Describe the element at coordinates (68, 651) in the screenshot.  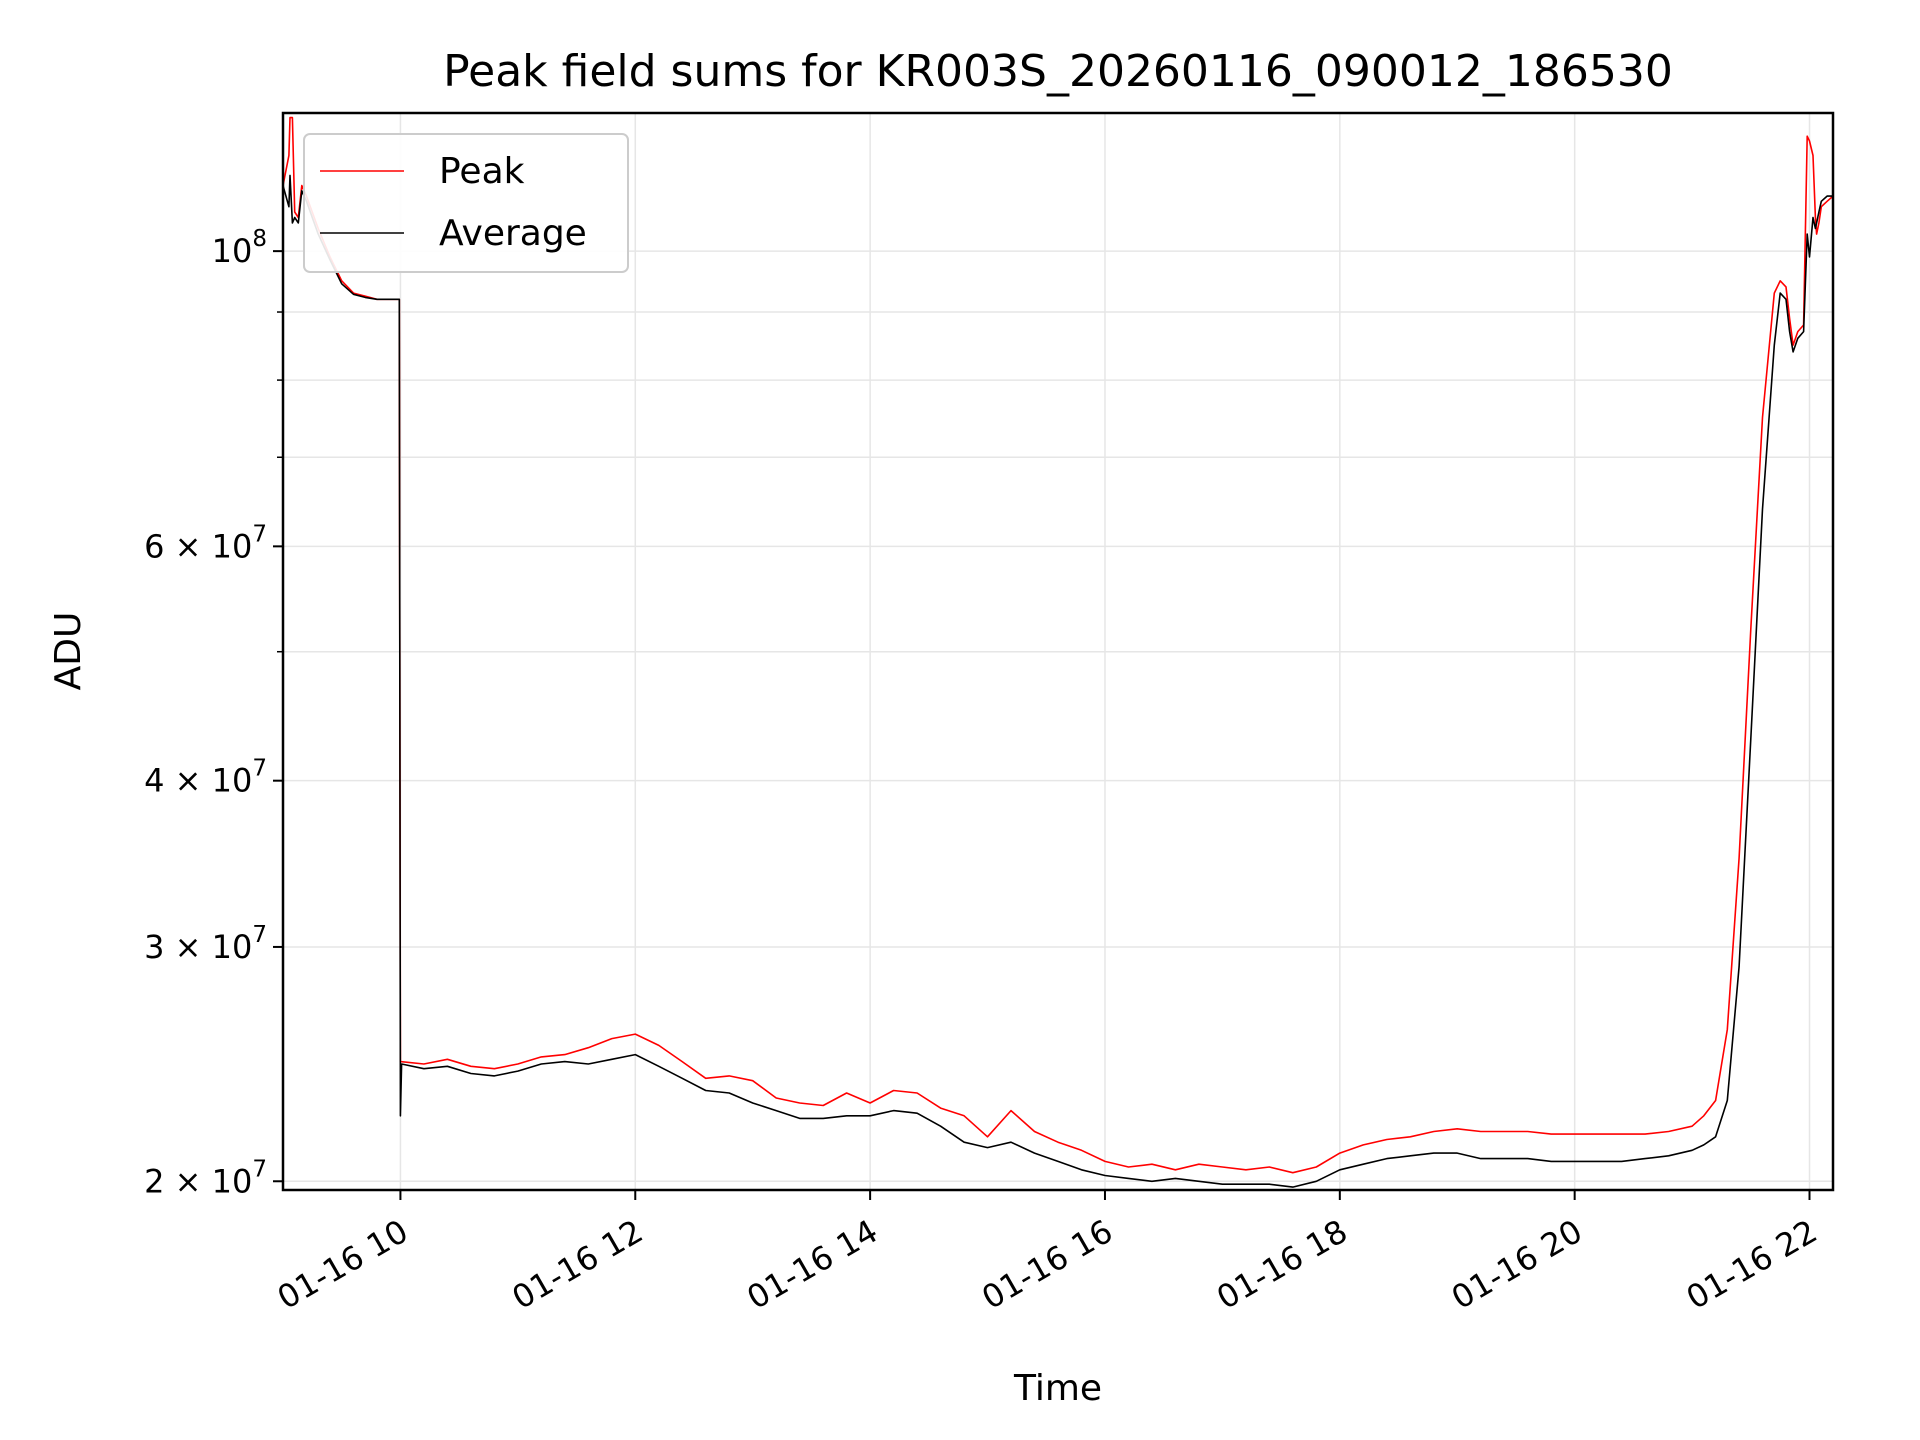
I see `y-axis-label: ADU` at that location.